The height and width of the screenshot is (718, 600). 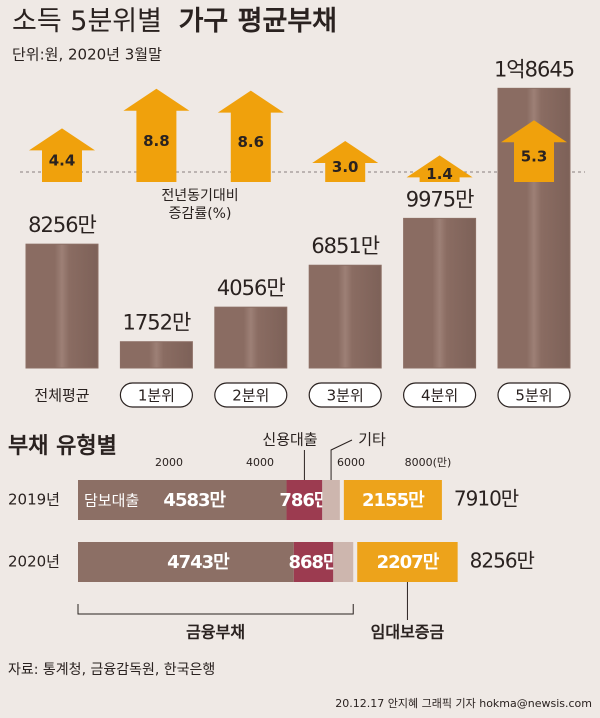 What do you see at coordinates (174, 21) in the screenshot?
I see `title: 소득 5분위별 가구 평균부채` at bounding box center [174, 21].